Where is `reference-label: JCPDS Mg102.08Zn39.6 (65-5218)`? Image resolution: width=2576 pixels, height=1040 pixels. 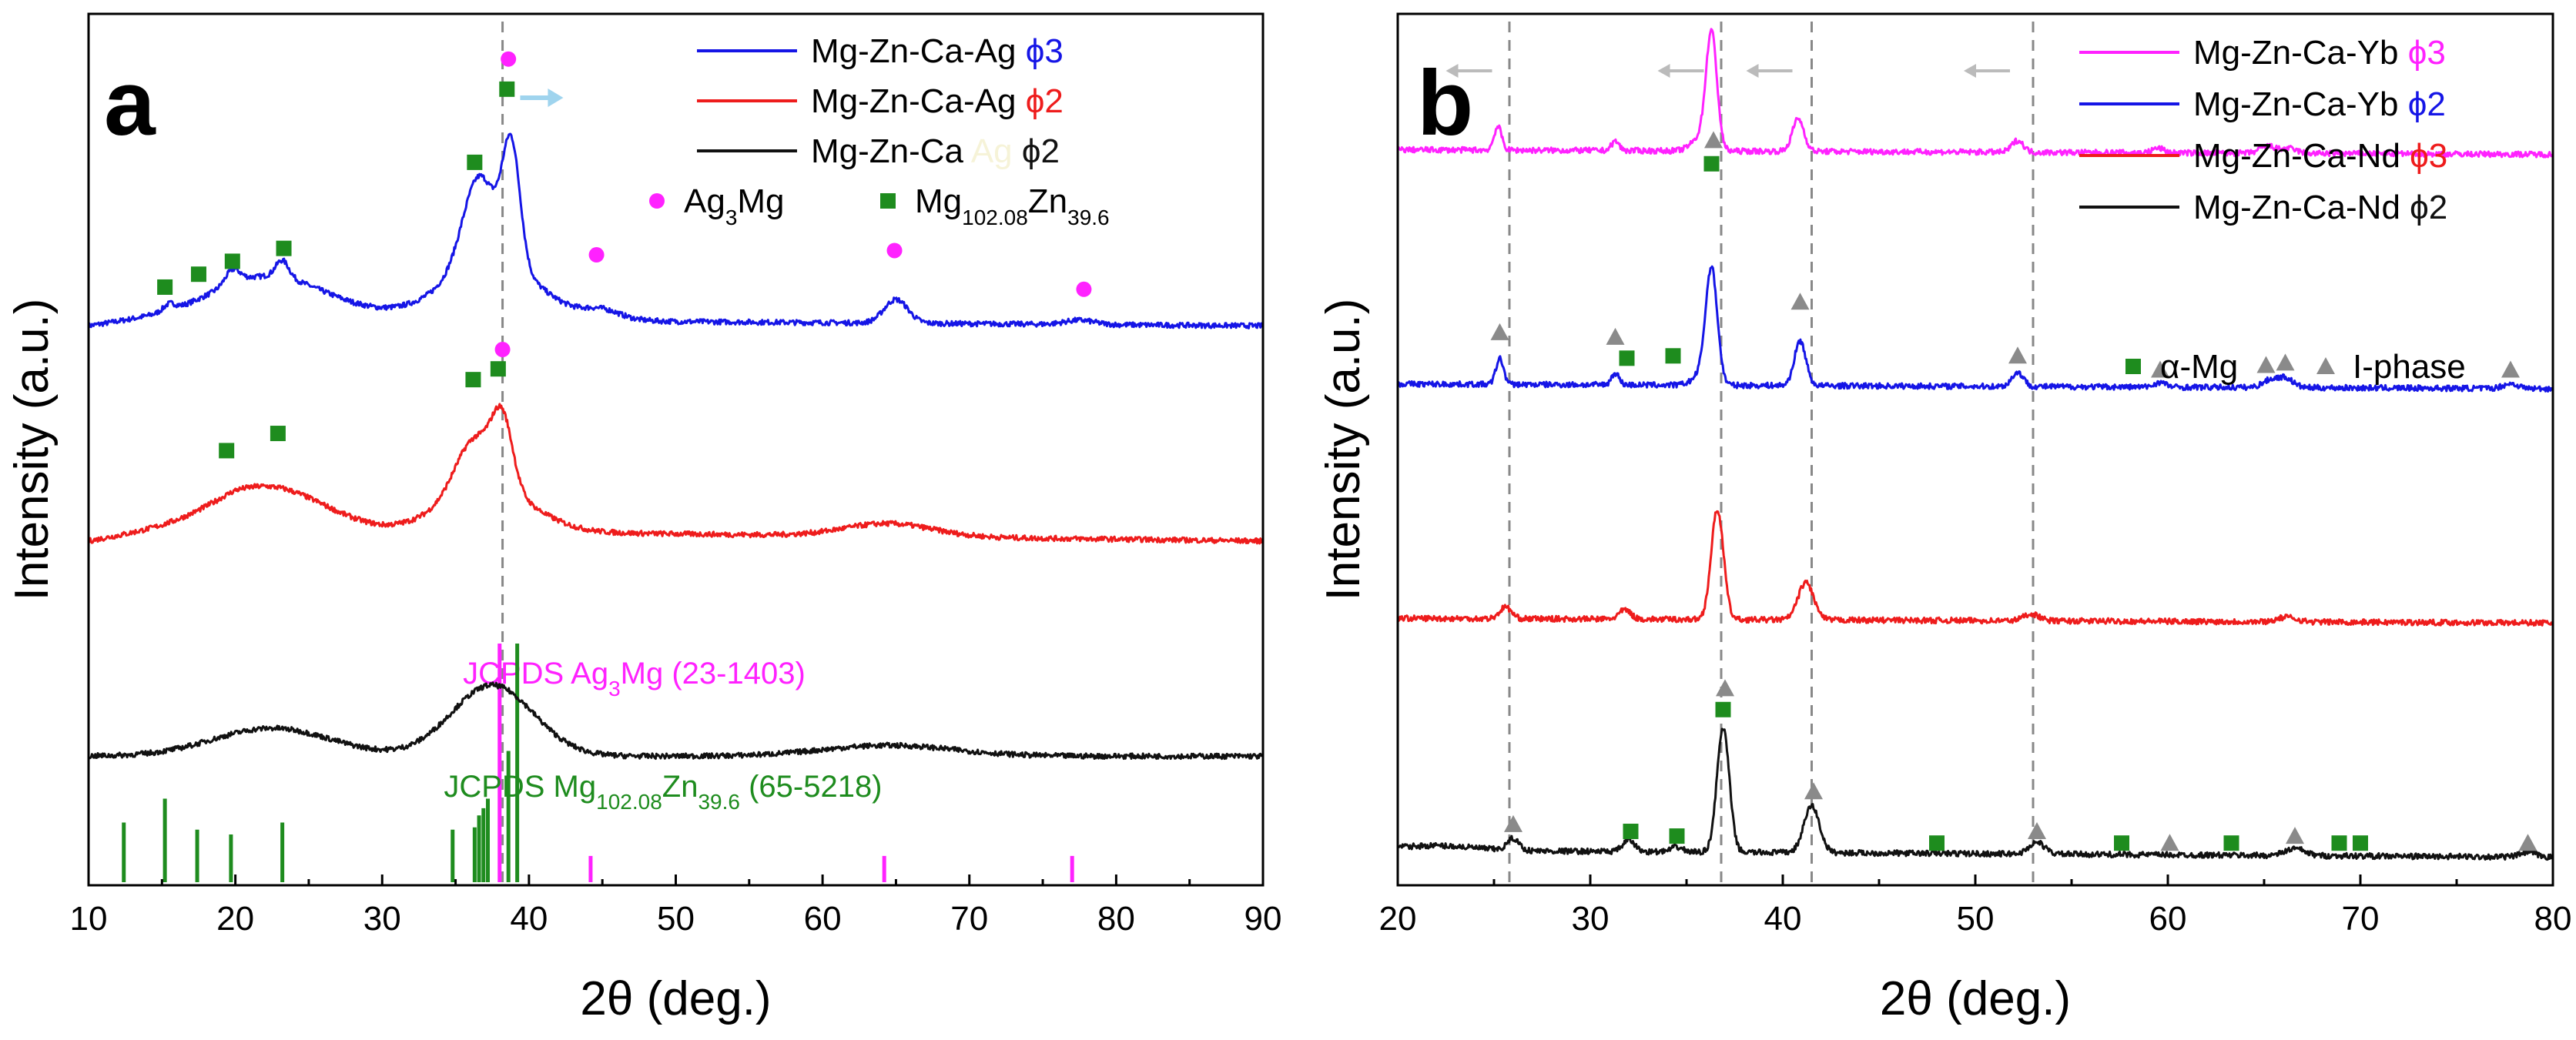
reference-label: JCPDS Mg102.08Zn39.6 (65-5218) is located at coordinates (663, 792).